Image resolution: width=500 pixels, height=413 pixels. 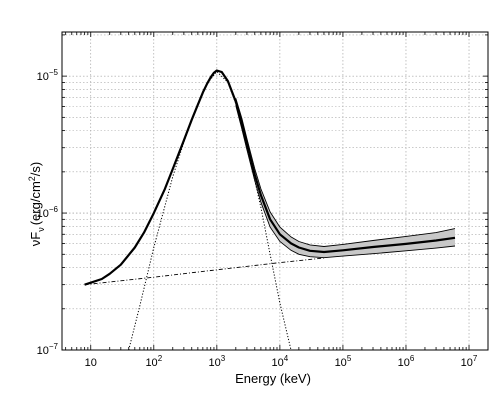 I want to click on y-tick-label: 10⁻⁵, so click(x=48, y=75).